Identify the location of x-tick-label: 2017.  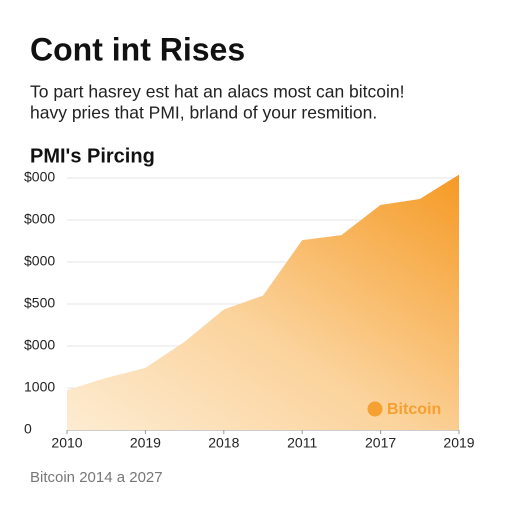
(380, 443).